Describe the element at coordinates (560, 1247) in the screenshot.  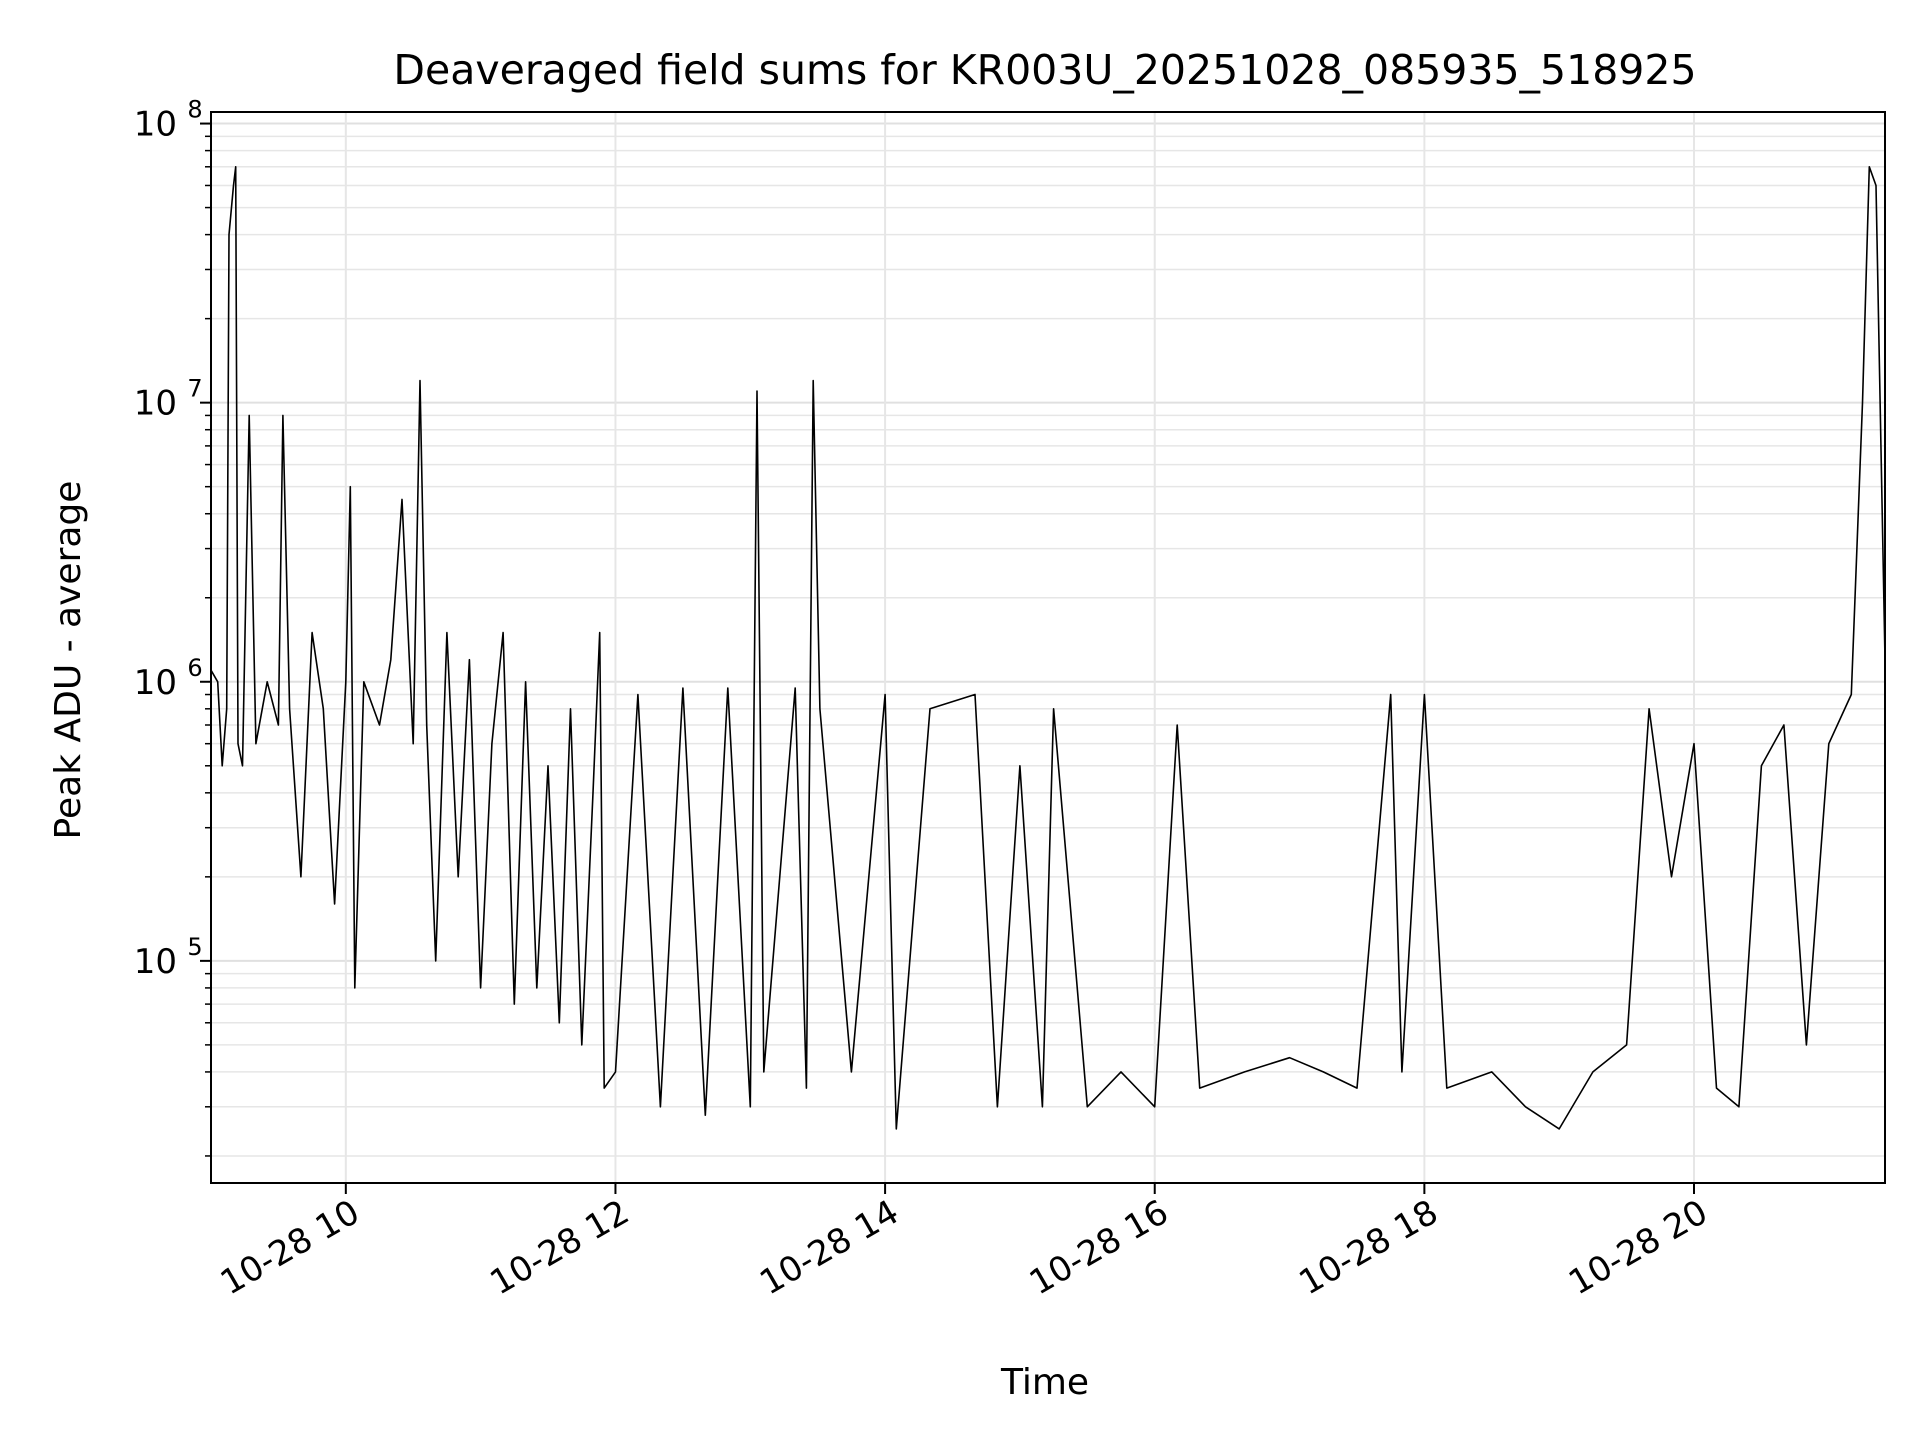
I see `x-tick-label: 10-28 12` at that location.